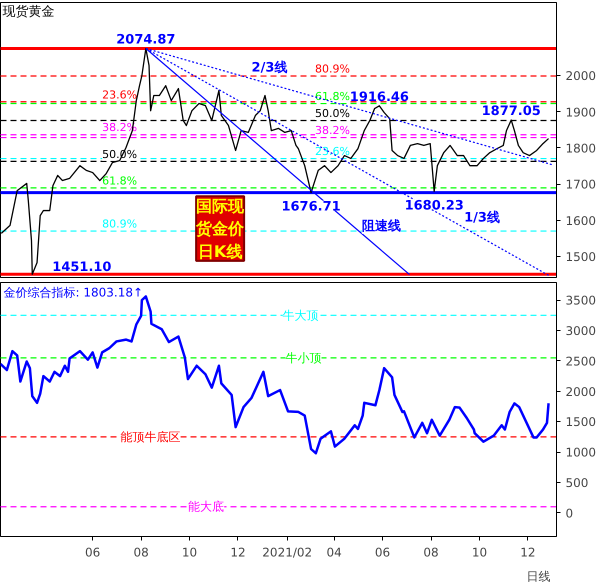 The width and height of the screenshot is (600, 588). I want to click on annotation: 国际现货金价日K线, so click(220, 228).